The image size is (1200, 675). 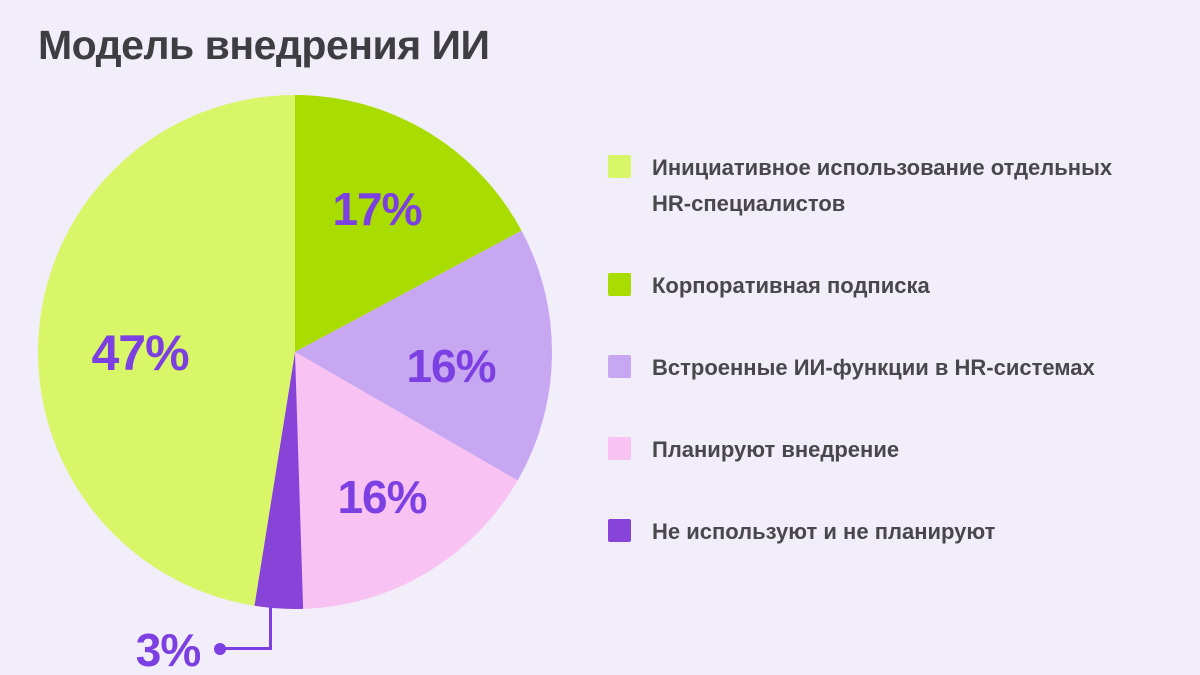 I want to click on pie-value-label-3: 3%, so click(x=168, y=649).